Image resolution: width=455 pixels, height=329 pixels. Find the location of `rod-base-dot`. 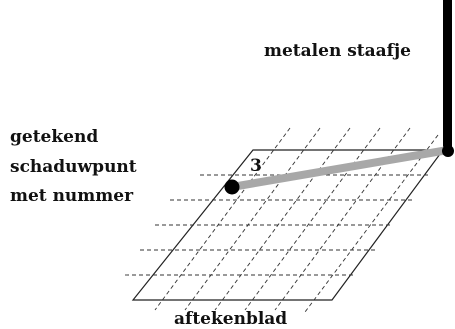

rod-base-dot is located at coordinates (448, 151).